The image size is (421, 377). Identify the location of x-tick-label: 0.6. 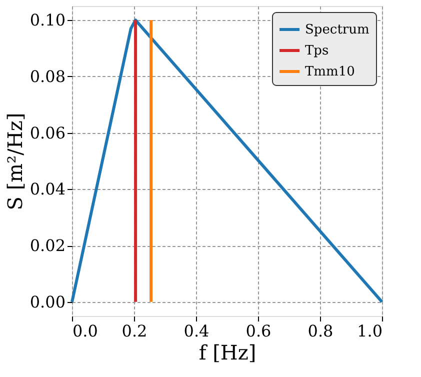
(259, 331).